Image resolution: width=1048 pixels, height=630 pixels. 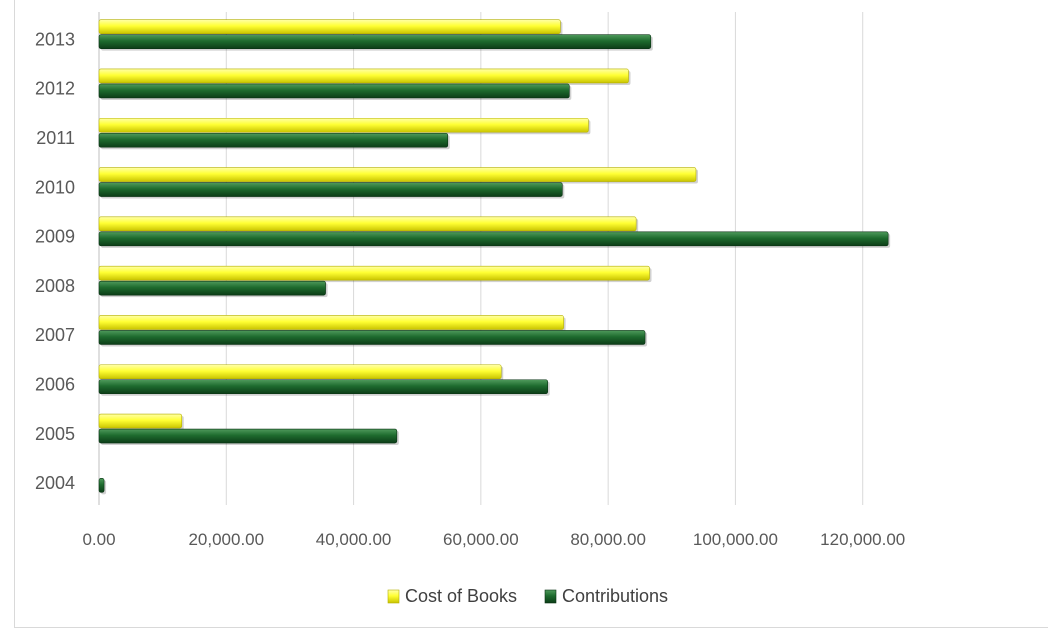 I want to click on legend-item-cost-of-books: Cost of Books, so click(x=452, y=596).